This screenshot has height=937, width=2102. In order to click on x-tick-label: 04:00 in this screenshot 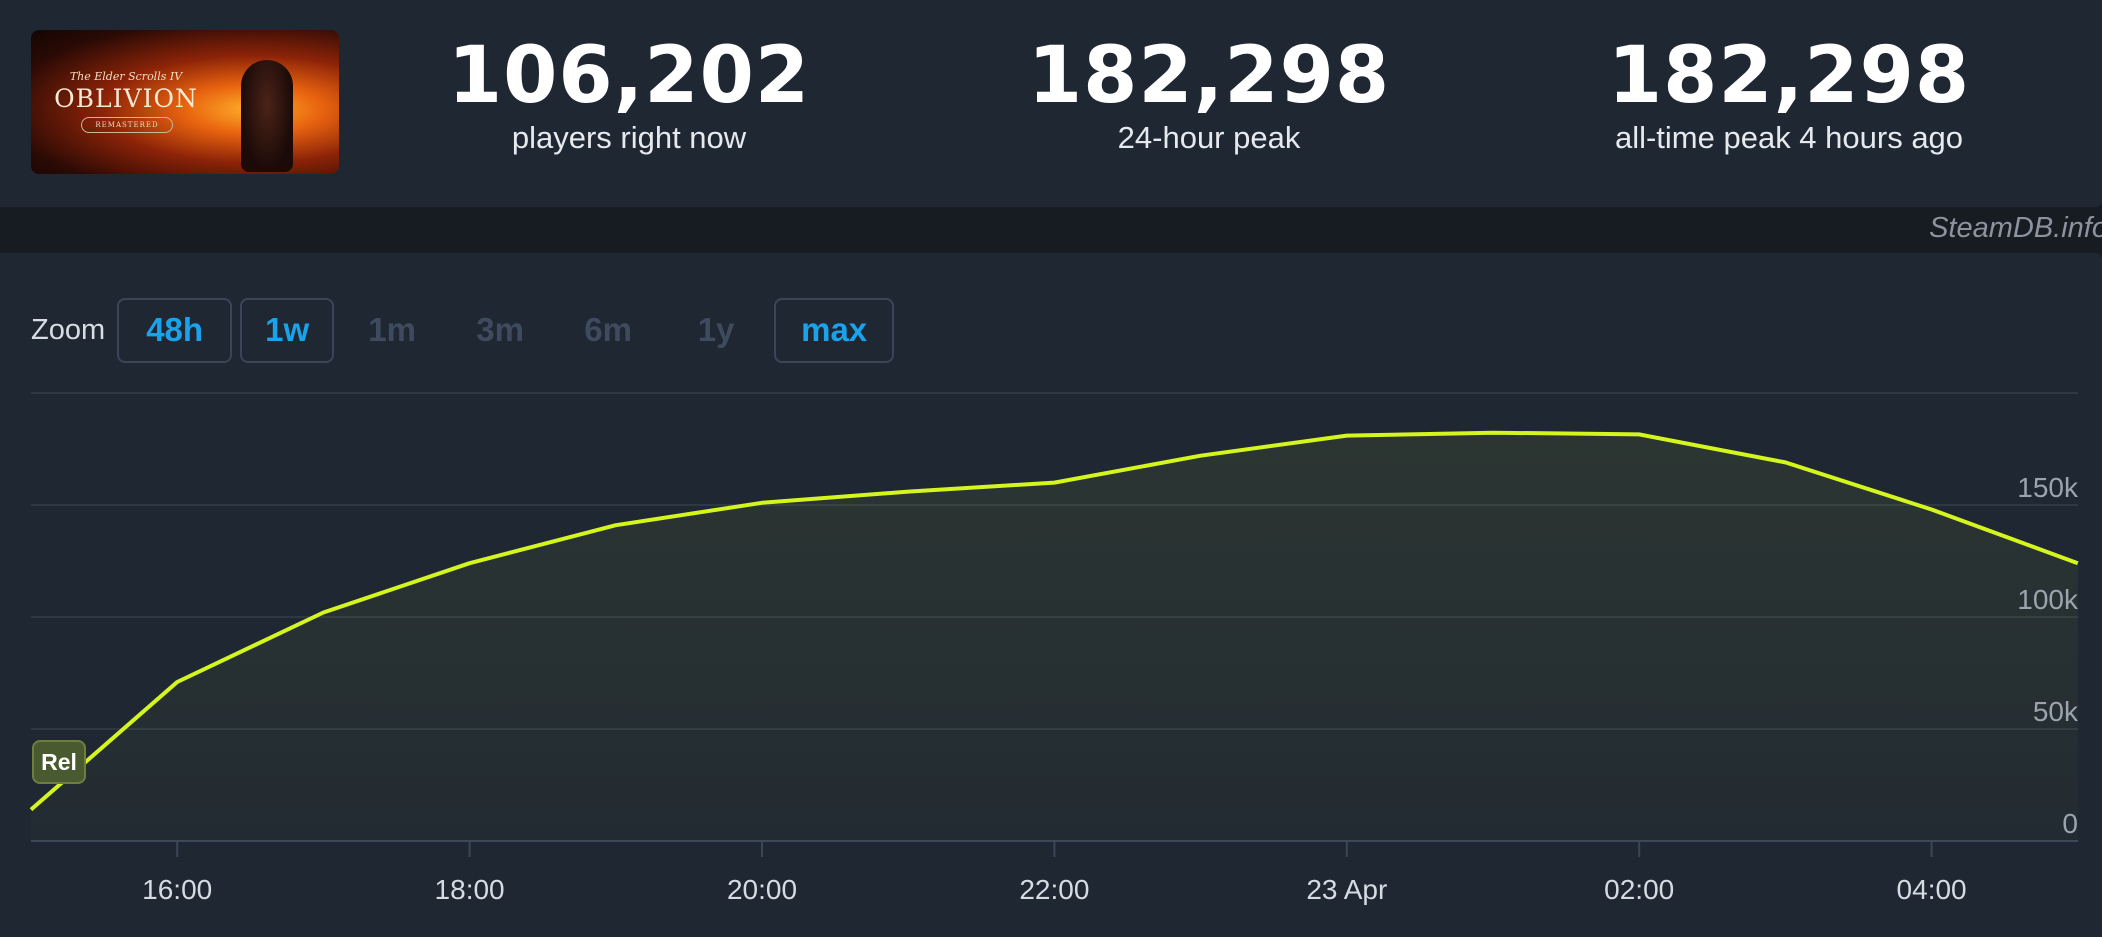, I will do `click(1932, 889)`.